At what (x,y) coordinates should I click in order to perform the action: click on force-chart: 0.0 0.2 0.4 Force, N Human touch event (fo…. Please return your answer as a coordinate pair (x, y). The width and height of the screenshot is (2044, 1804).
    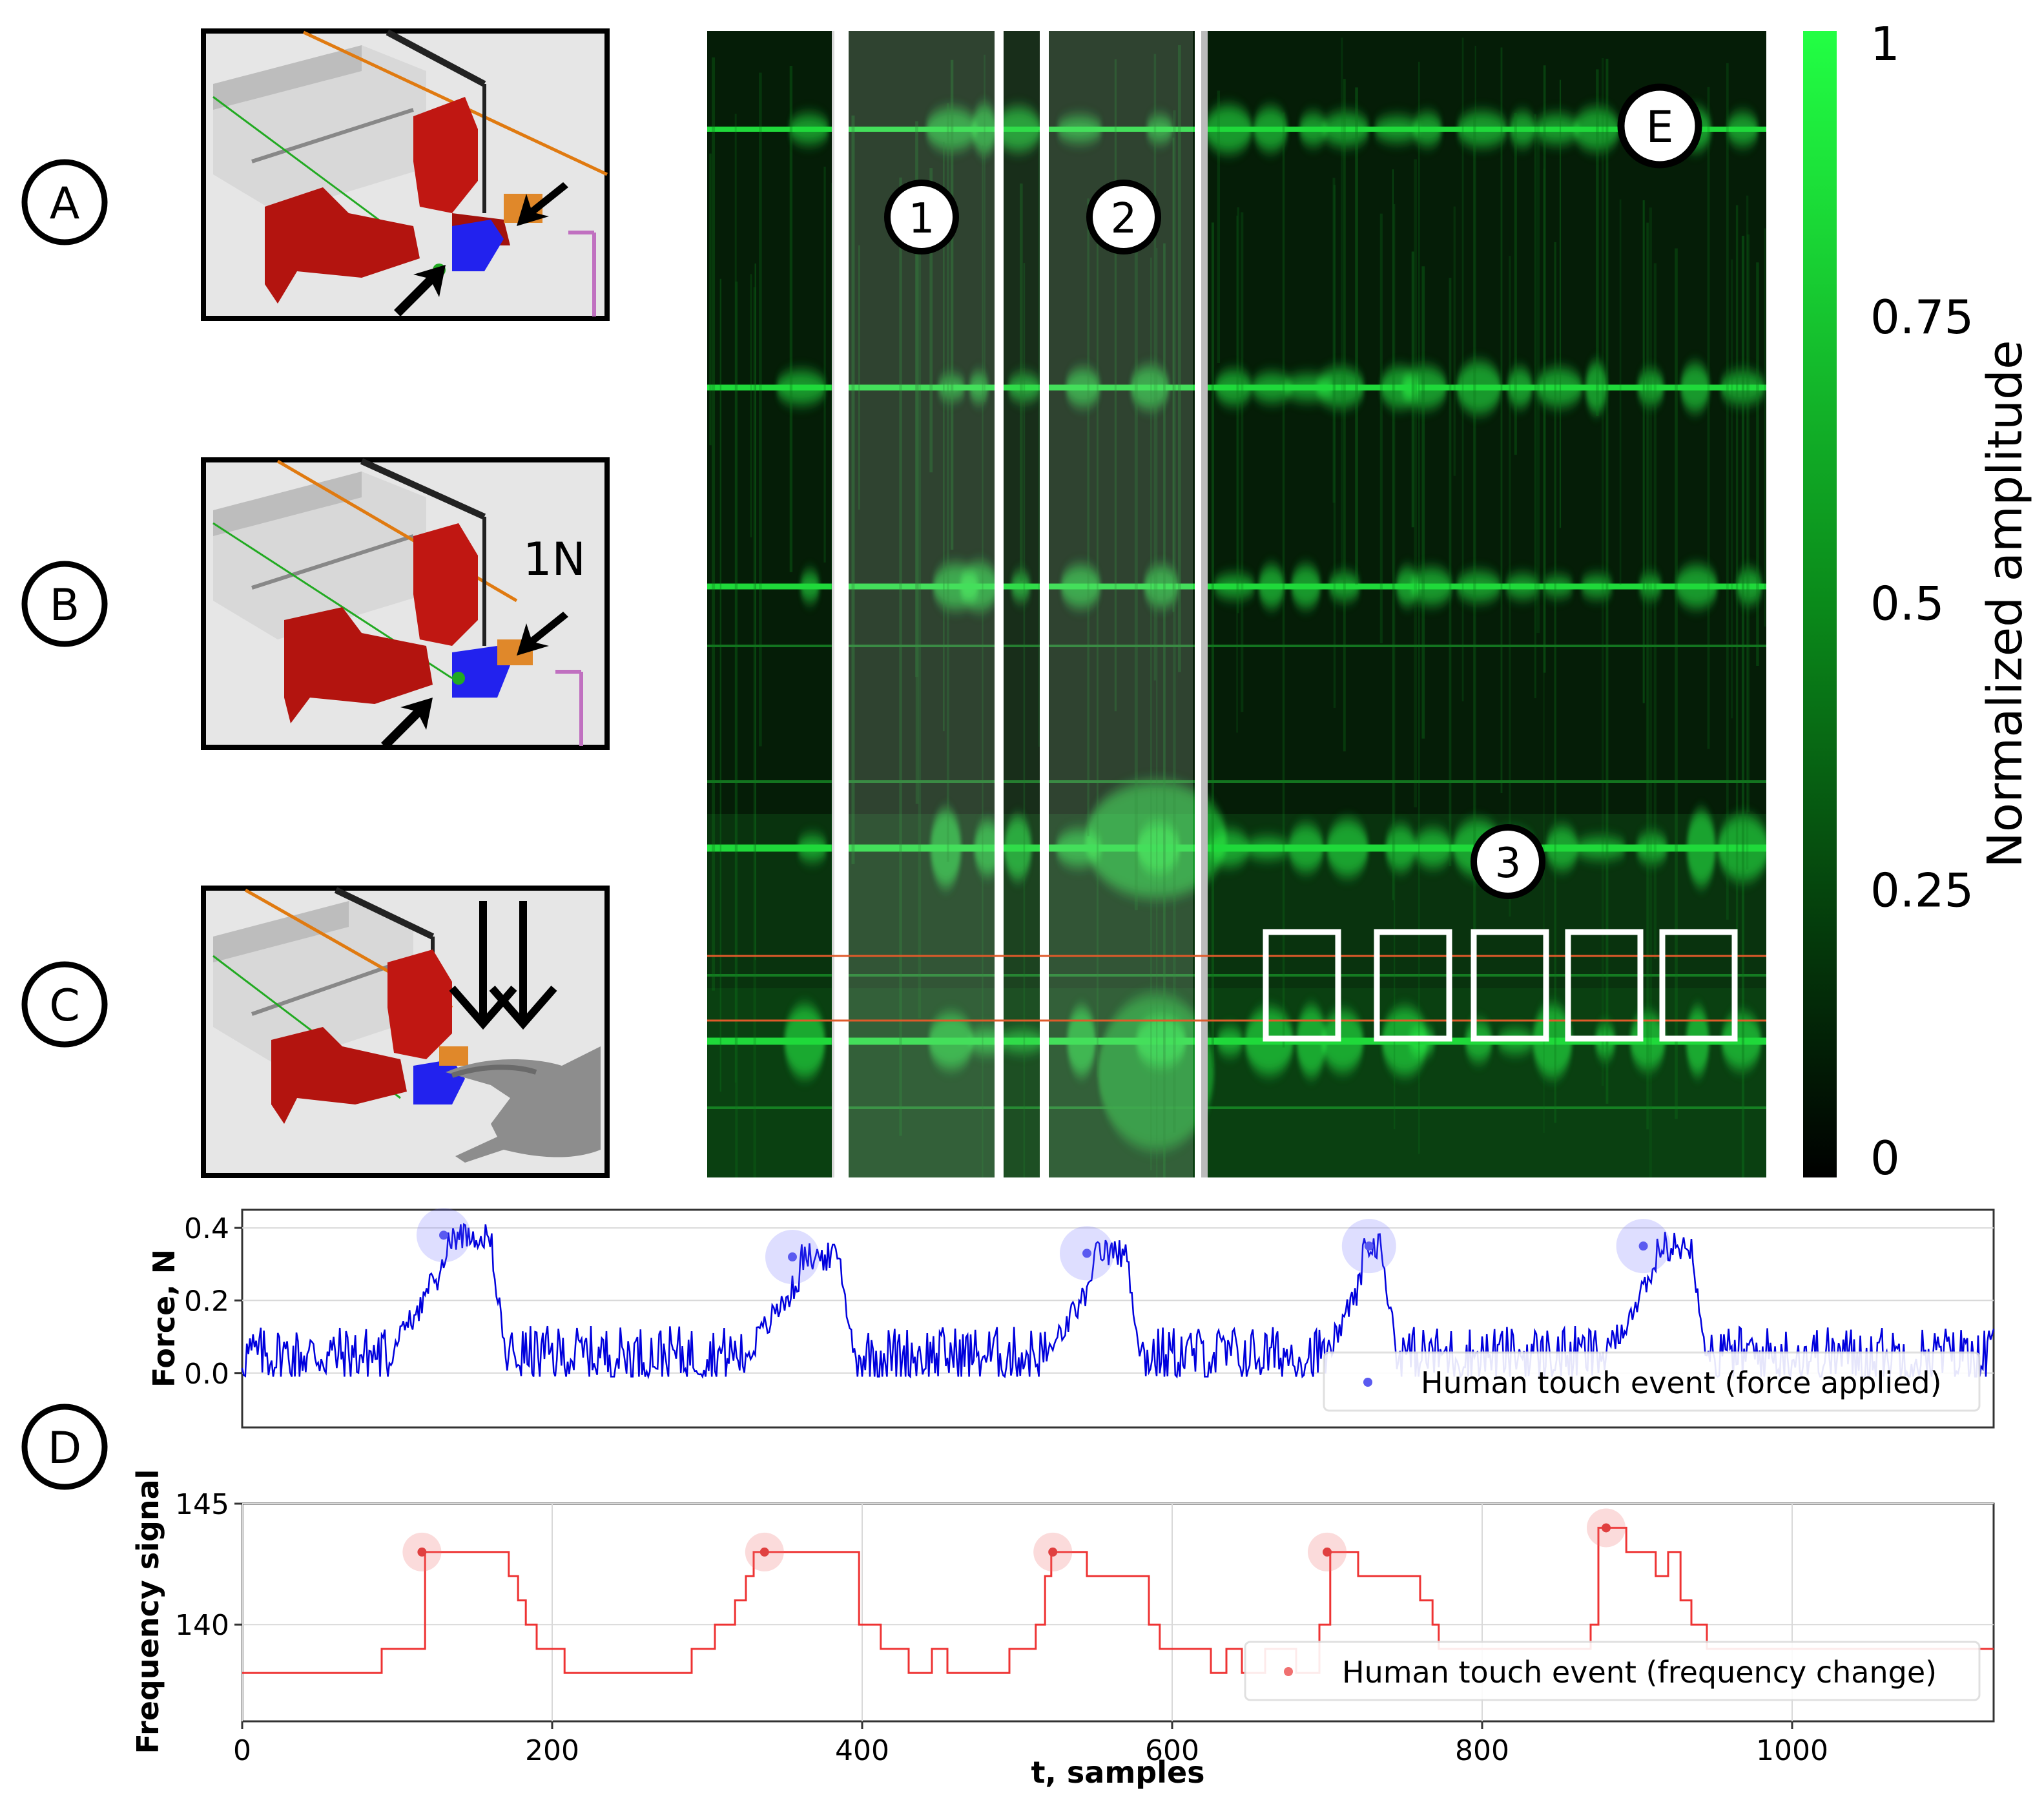
    Looking at the image, I should click on (1071, 1318).